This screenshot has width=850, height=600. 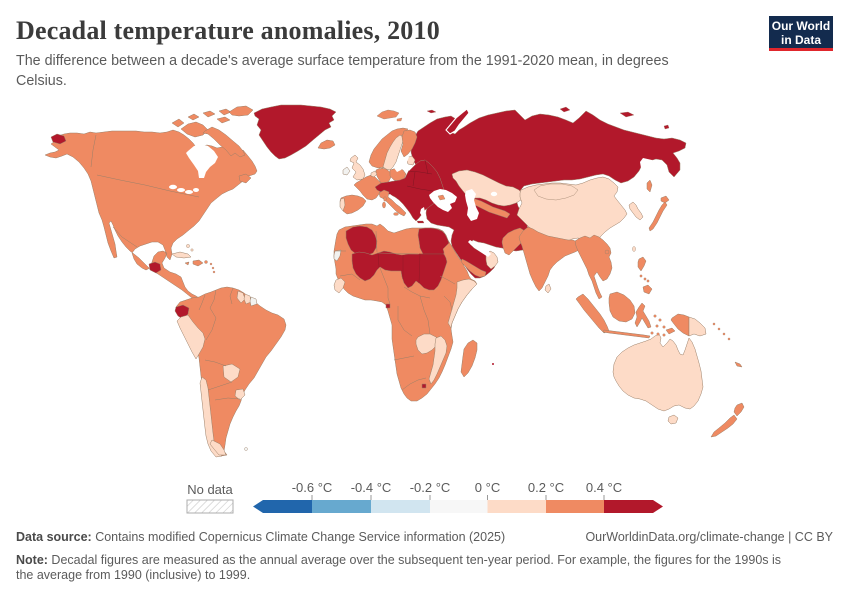 I want to click on svg-text: 0.4 °C, so click(x=604, y=487).